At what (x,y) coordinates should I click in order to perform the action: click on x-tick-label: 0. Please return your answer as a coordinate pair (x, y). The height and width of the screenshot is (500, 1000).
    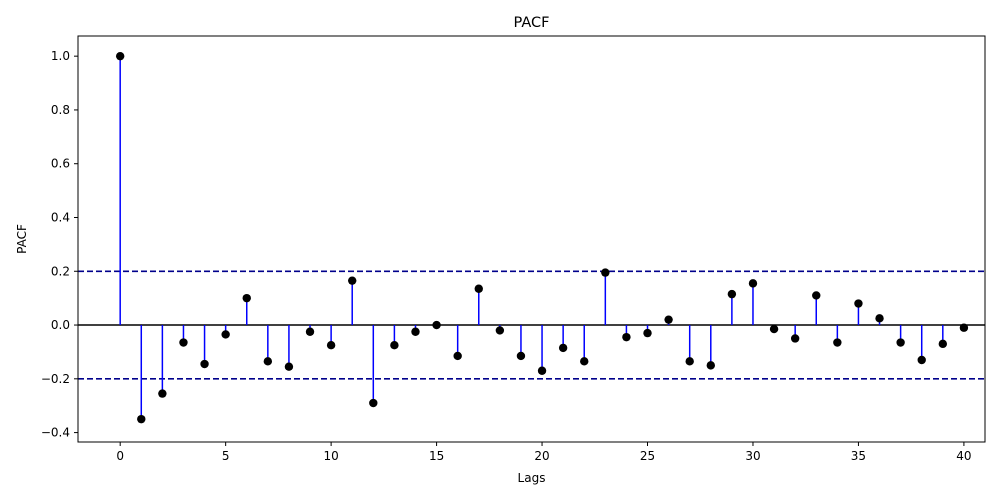
    Looking at the image, I should click on (120, 456).